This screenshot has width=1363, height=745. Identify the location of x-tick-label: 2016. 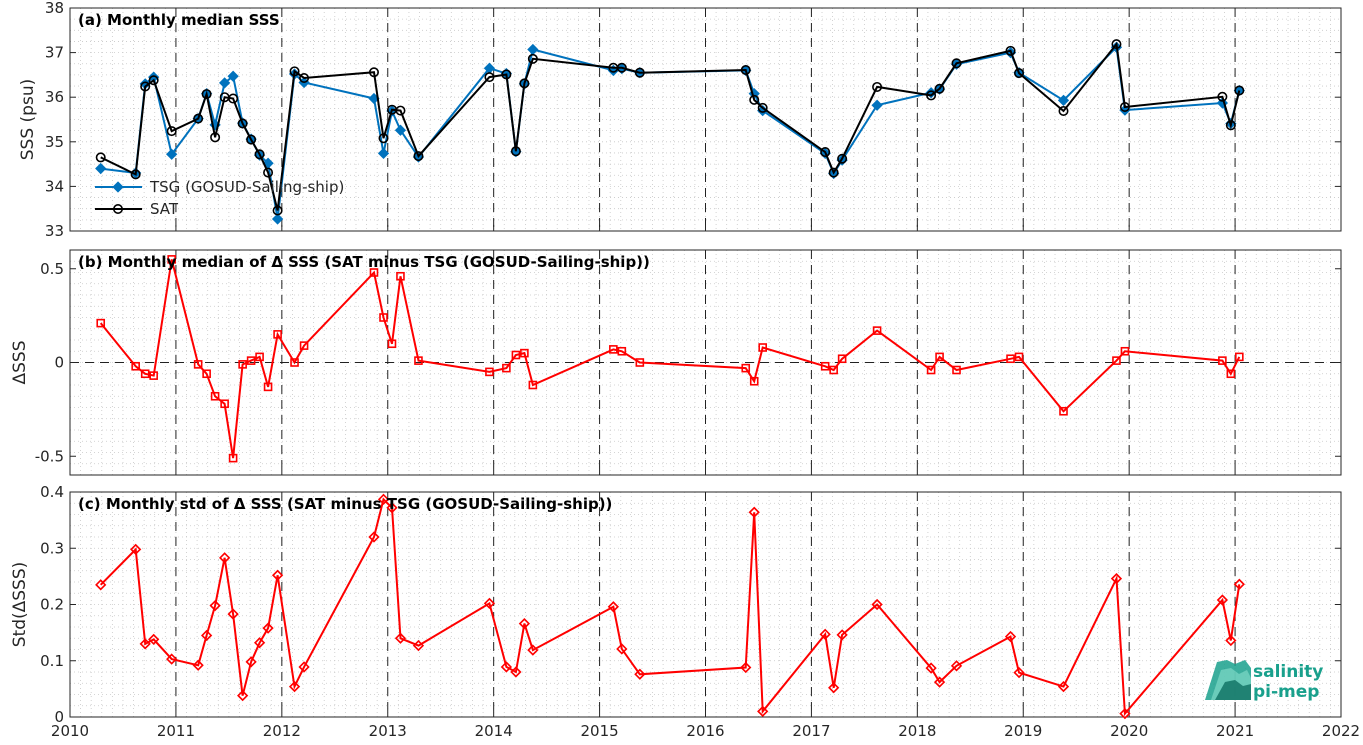
(705, 731).